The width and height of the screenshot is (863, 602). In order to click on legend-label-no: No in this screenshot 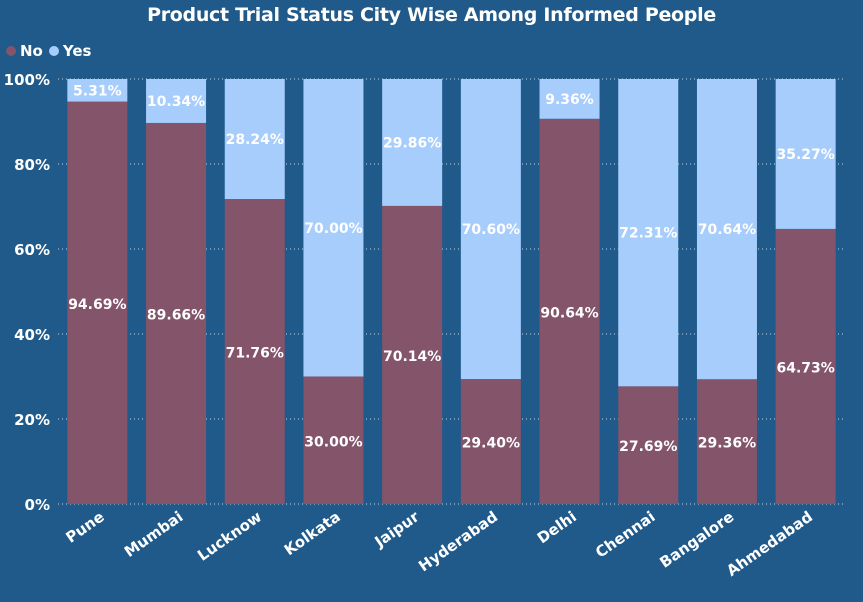, I will do `click(31, 51)`.